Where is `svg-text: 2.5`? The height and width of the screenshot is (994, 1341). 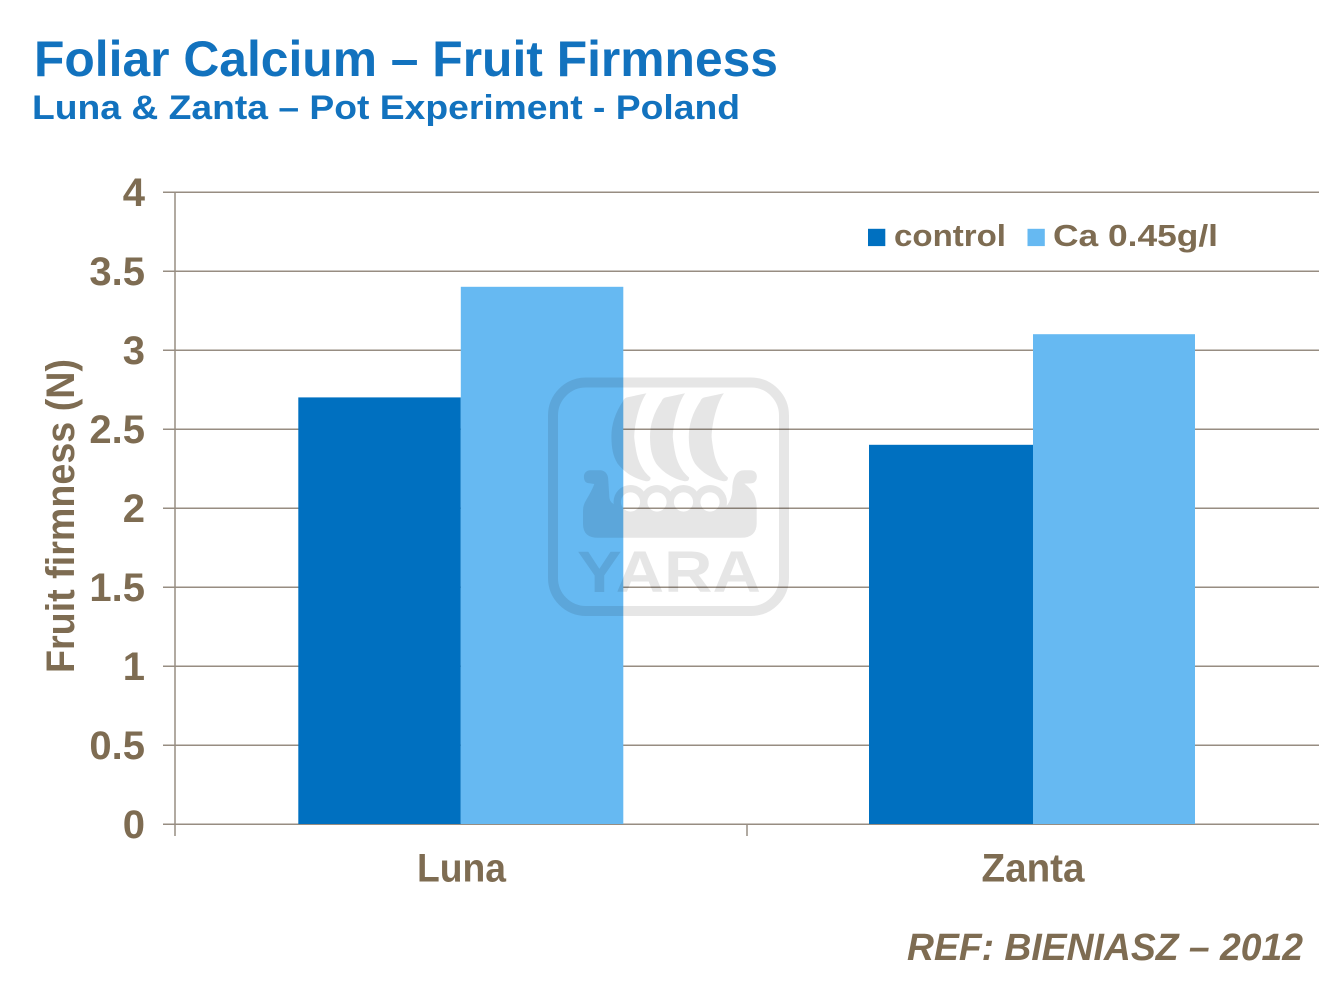 svg-text: 2.5 is located at coordinates (117, 430).